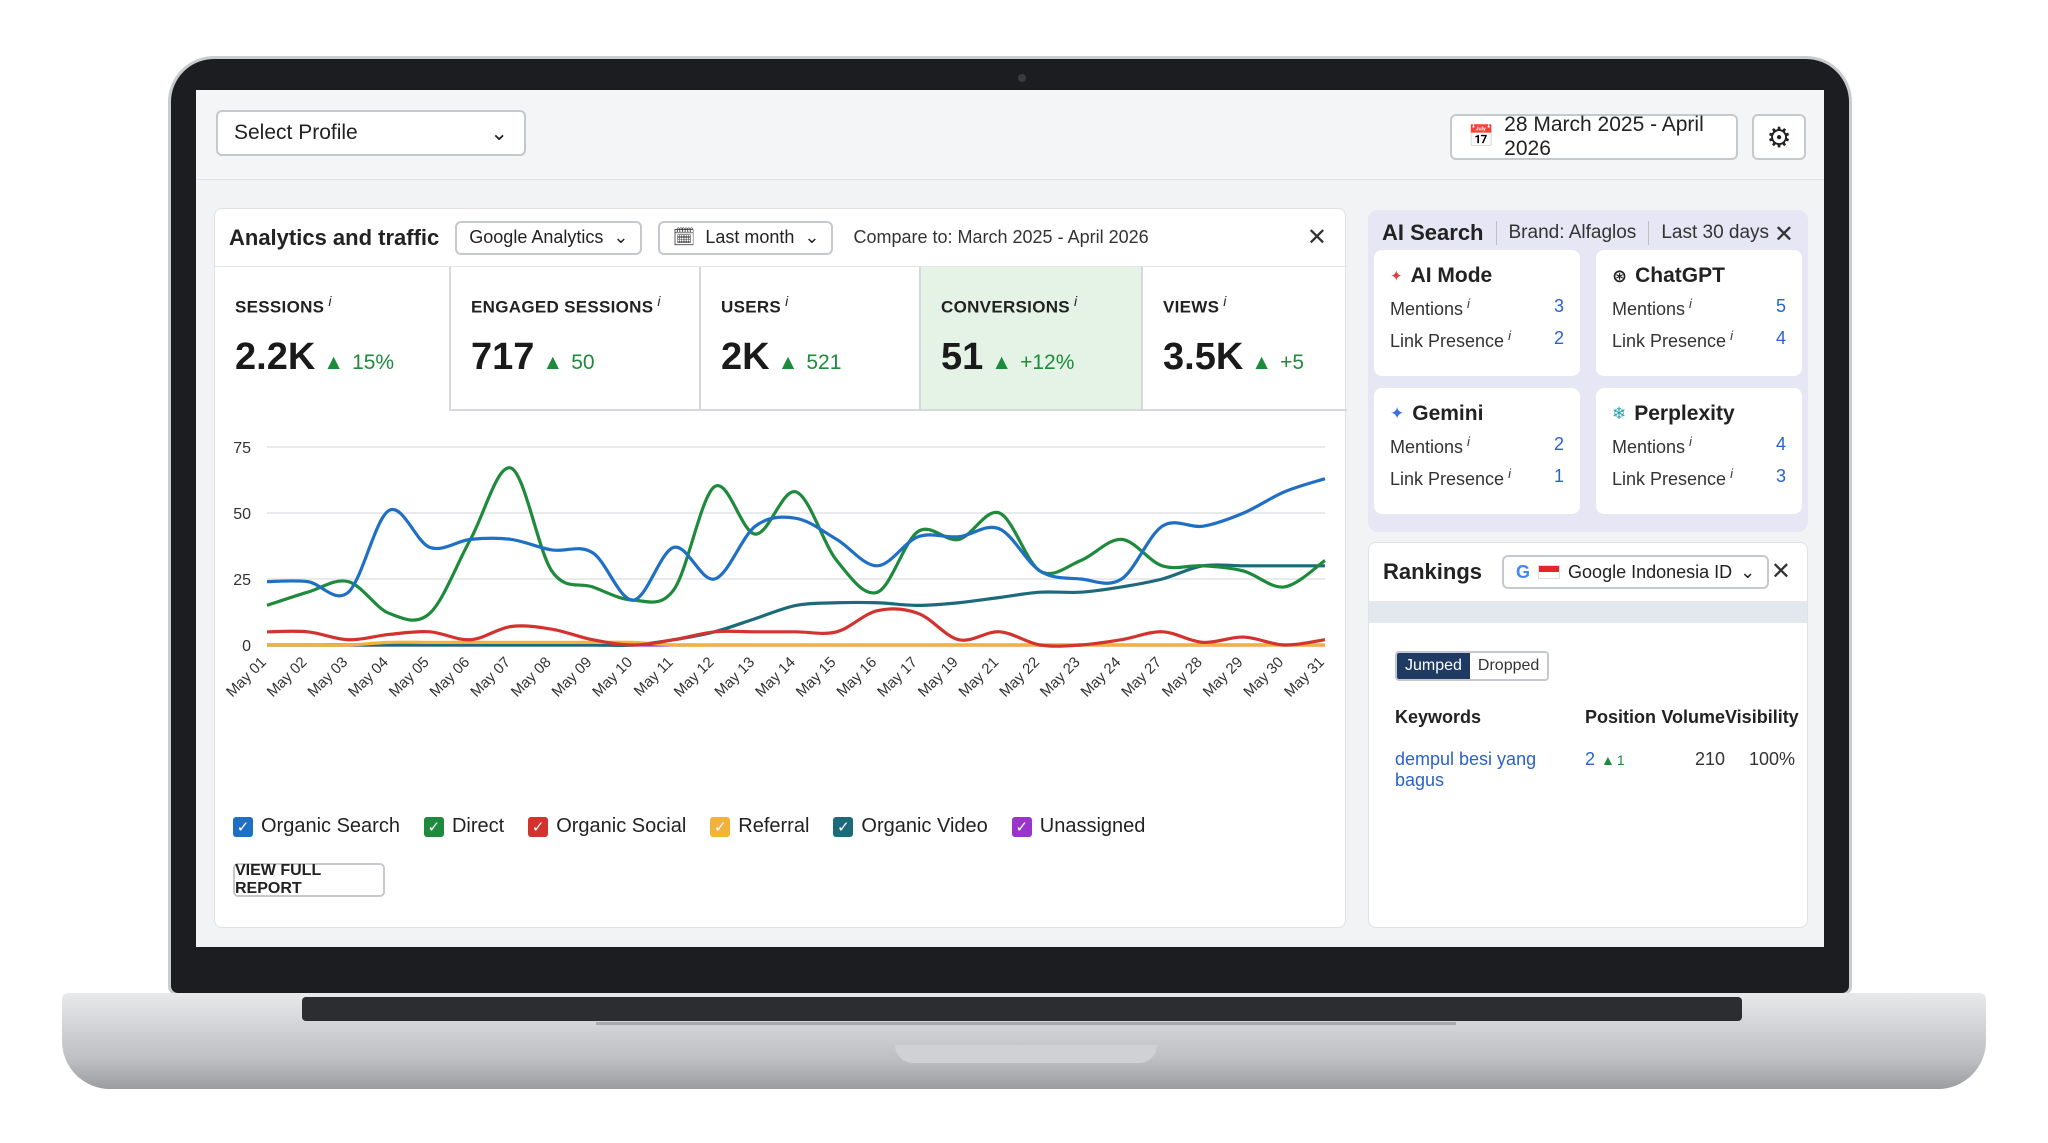  Describe the element at coordinates (1263, 677) in the screenshot. I see `x-tick-label: May 30` at that location.